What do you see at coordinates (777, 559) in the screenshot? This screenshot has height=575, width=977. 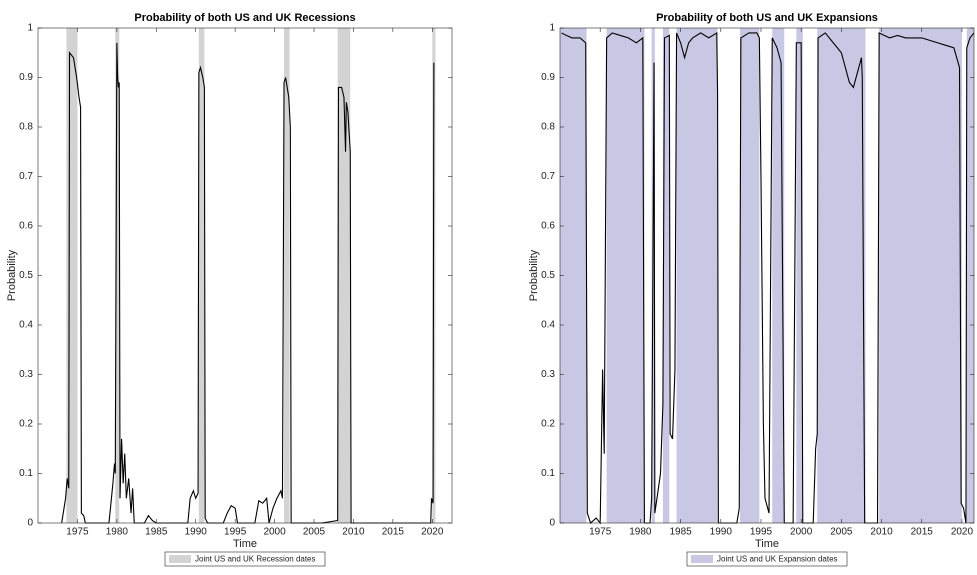 I see `legend-label: Joint US and UK Expansion dates` at bounding box center [777, 559].